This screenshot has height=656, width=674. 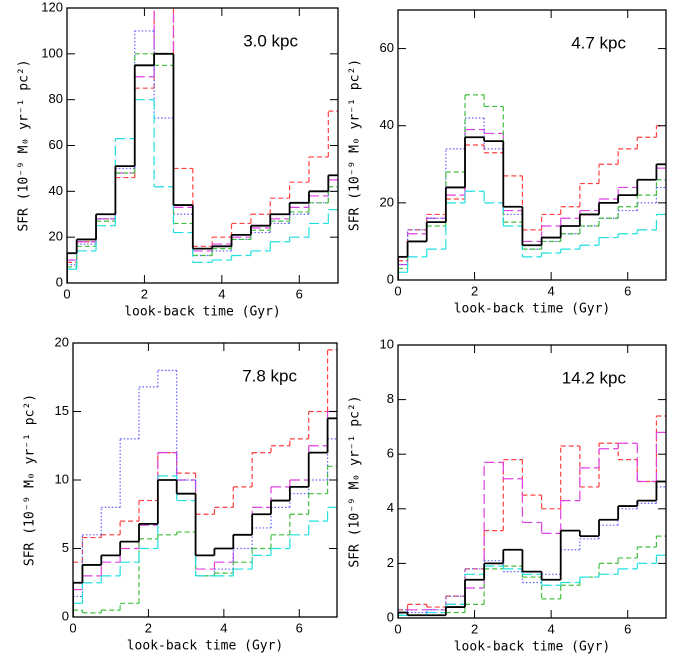 I want to click on y-tick-label: 6, so click(x=390, y=453).